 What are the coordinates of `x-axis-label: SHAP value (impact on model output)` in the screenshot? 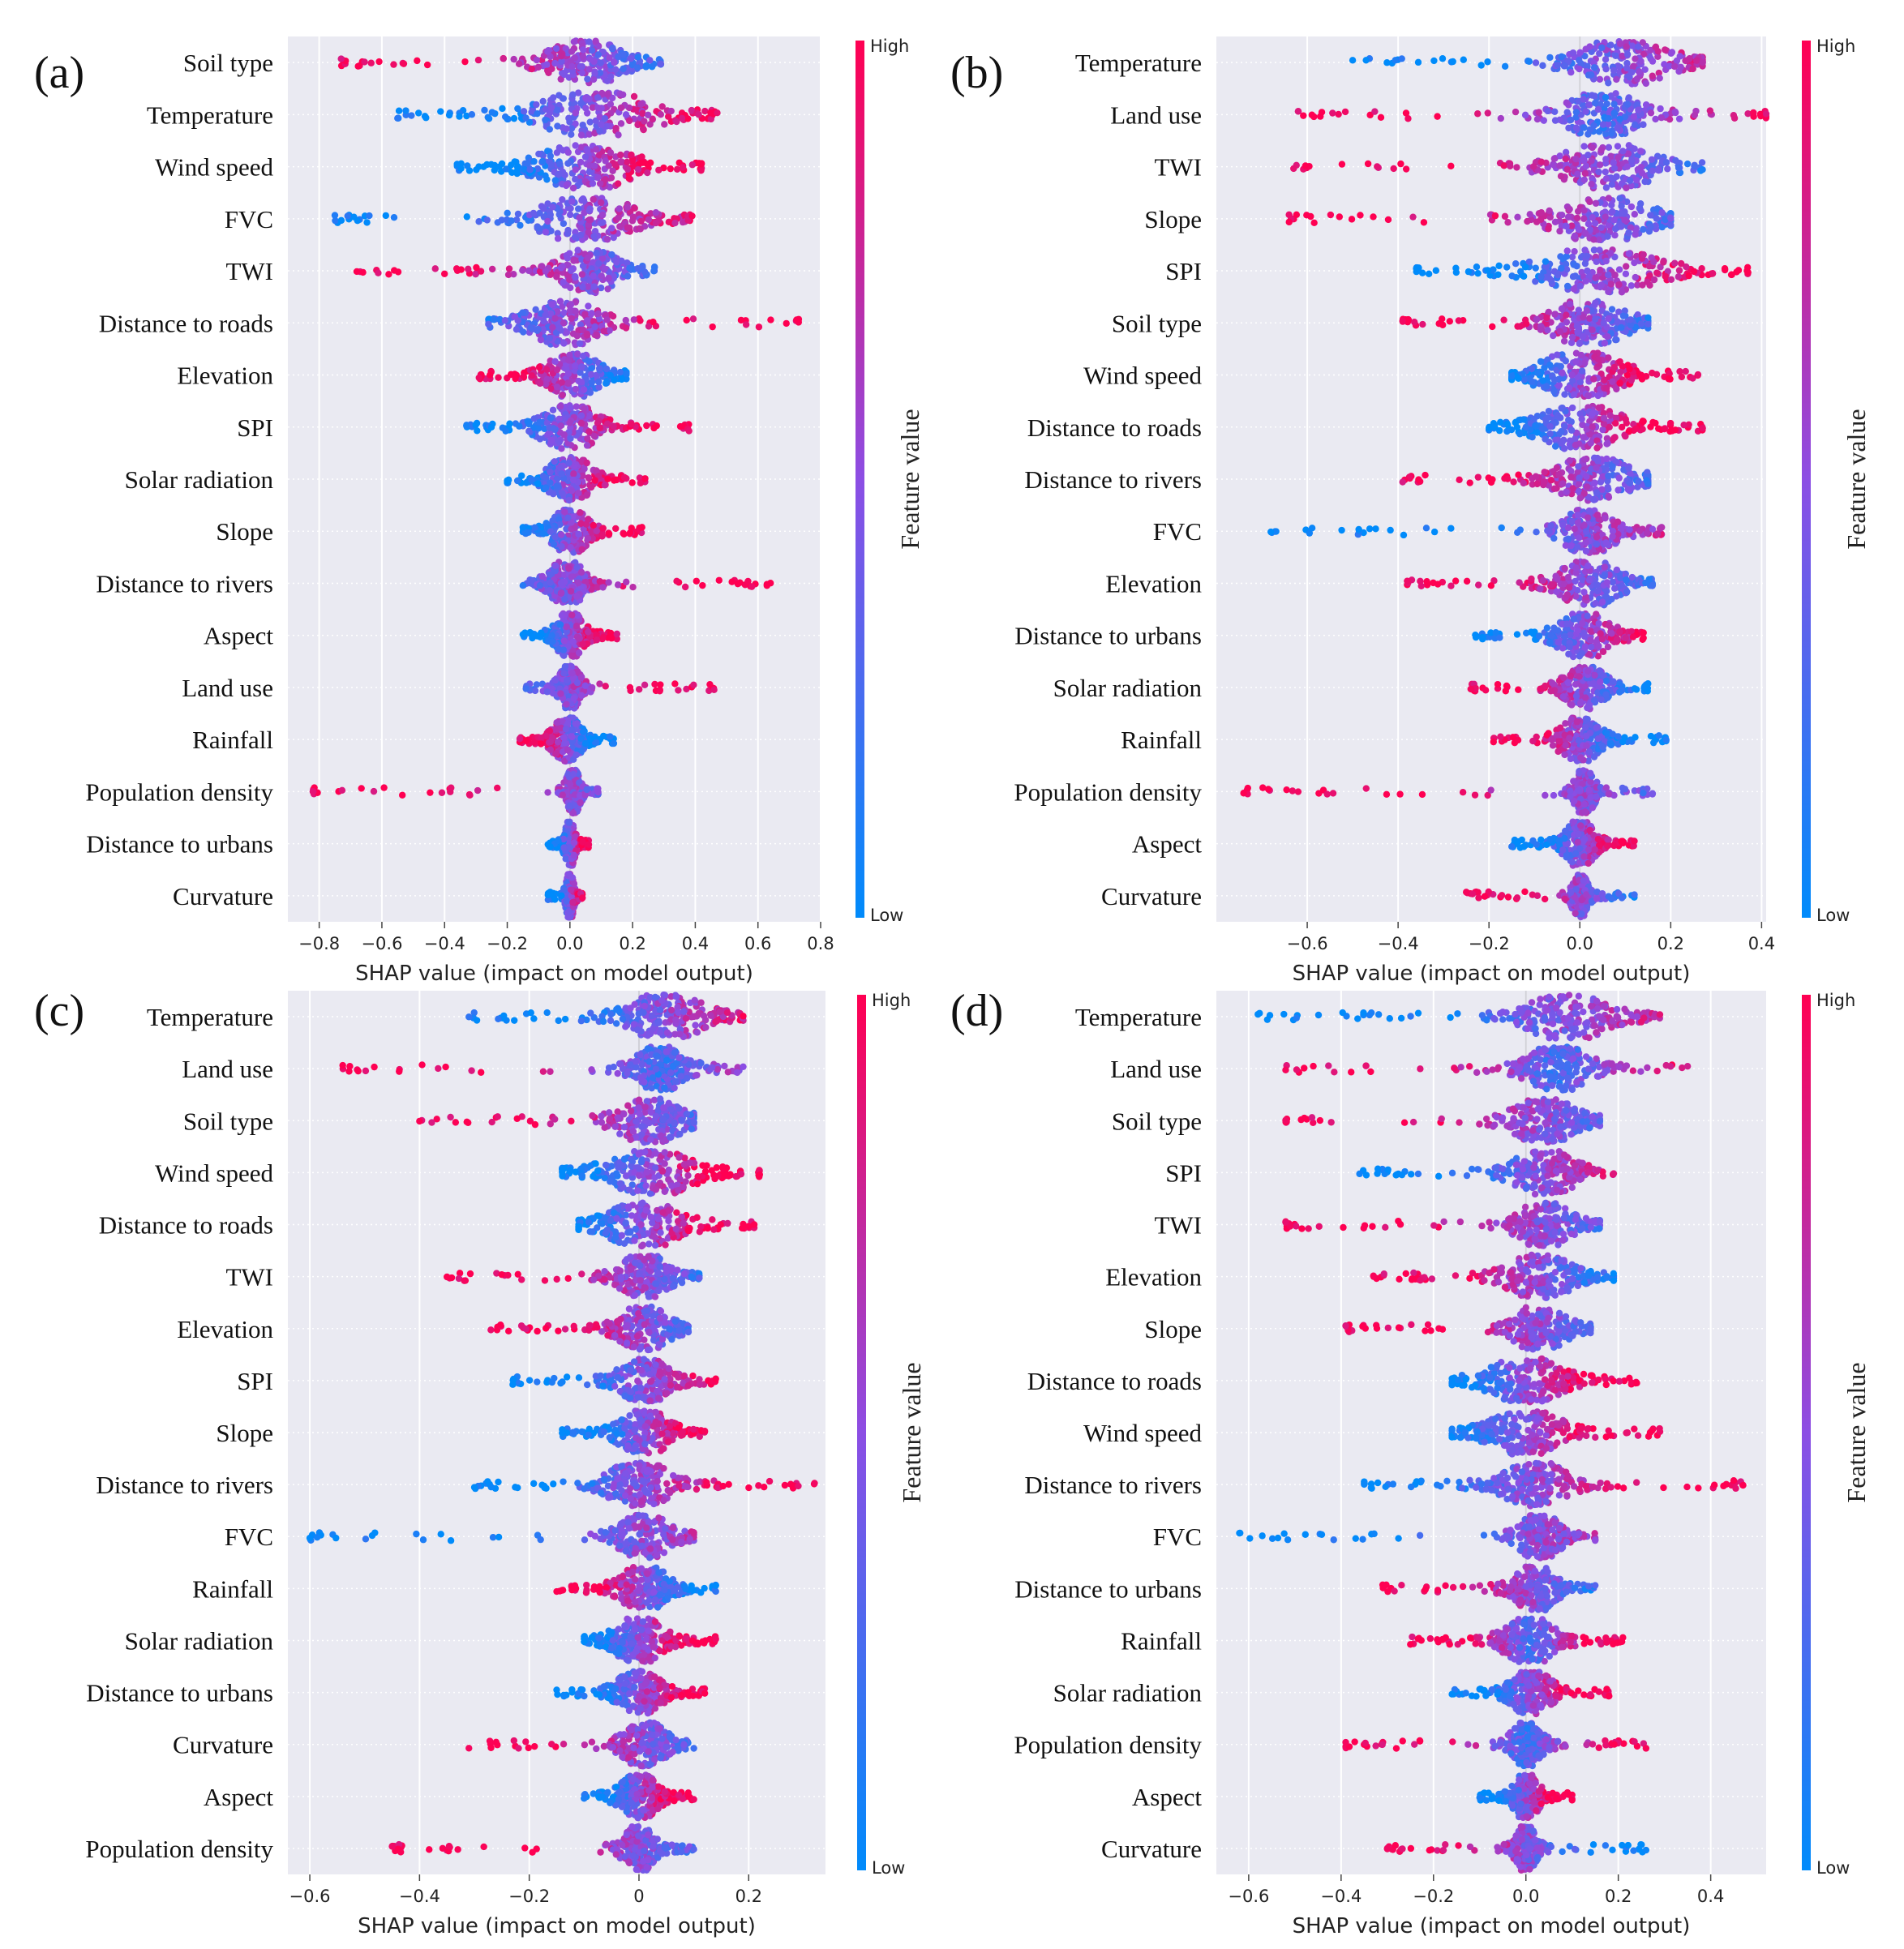 It's located at (554, 974).